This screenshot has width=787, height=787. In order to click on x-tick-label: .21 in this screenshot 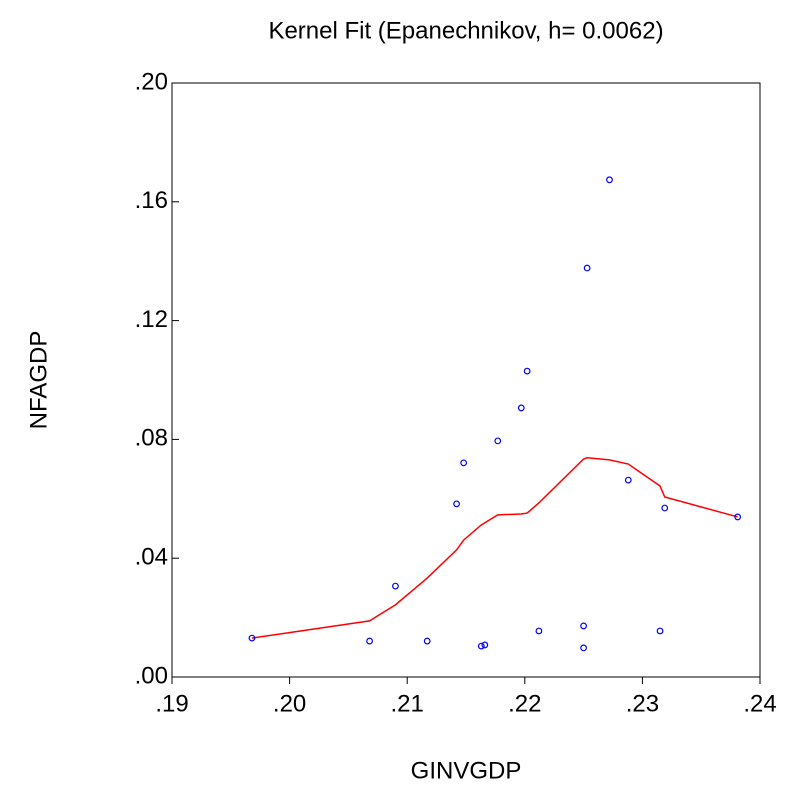, I will do `click(407, 703)`.